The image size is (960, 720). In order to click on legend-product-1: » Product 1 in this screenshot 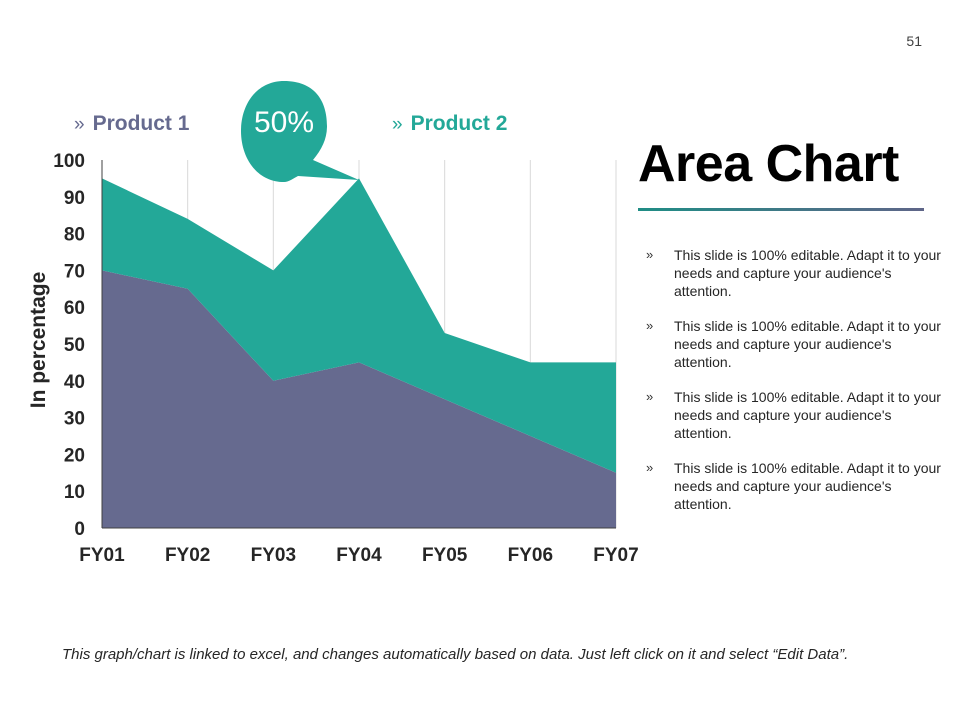, I will do `click(131, 124)`.